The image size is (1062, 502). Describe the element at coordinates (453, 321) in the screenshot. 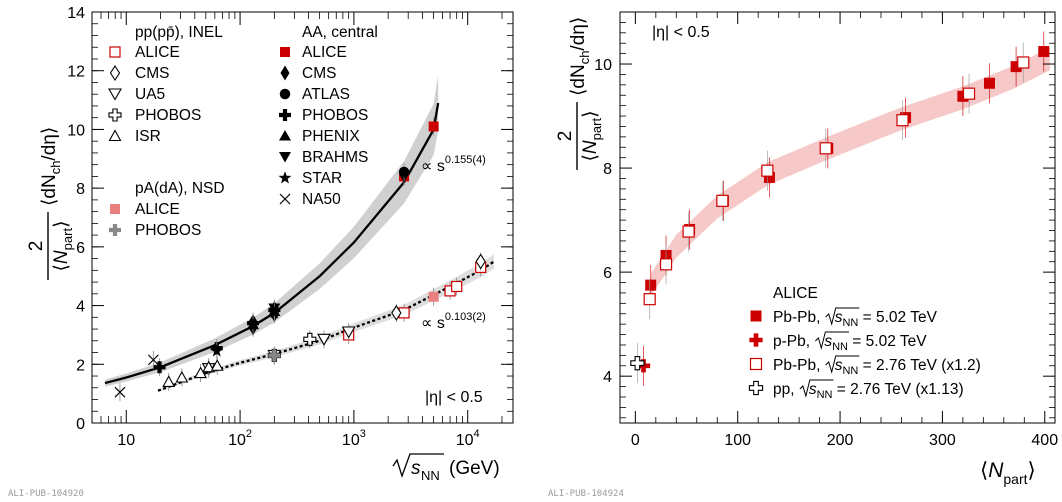

I see `fit-pp-label: ∝ s0.103(2)` at that location.